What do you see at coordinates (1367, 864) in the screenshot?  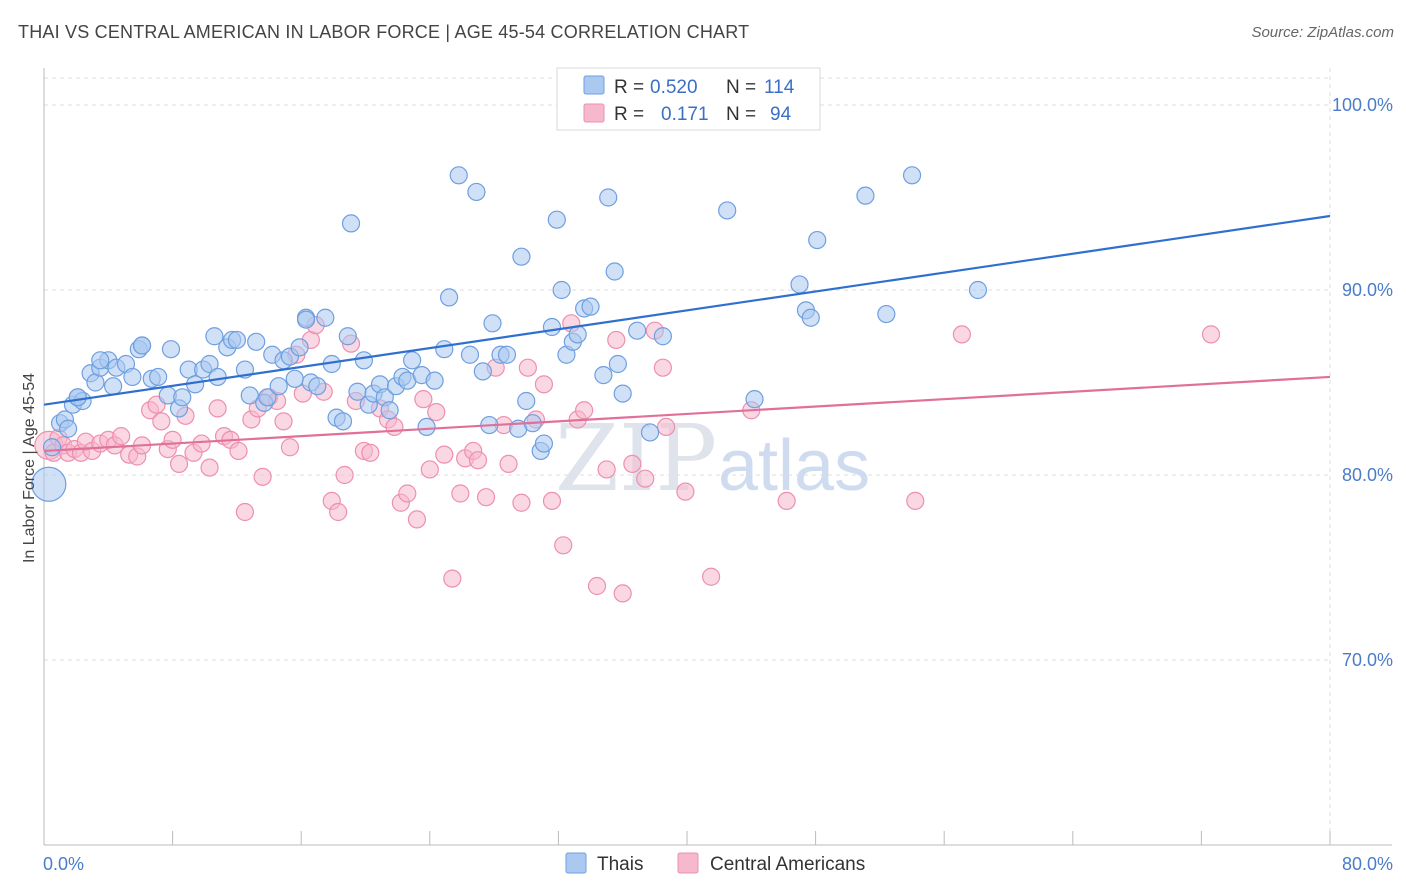 I see `x-tick-label-max: 80.0%` at bounding box center [1367, 864].